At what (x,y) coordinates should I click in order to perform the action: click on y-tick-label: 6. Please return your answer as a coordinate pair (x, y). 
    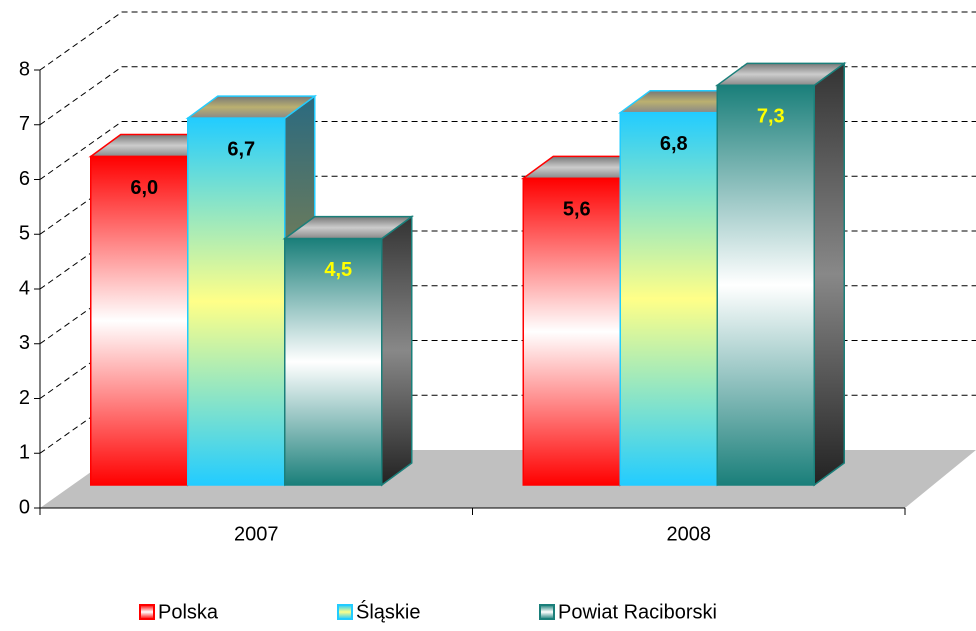
    Looking at the image, I should click on (24, 179).